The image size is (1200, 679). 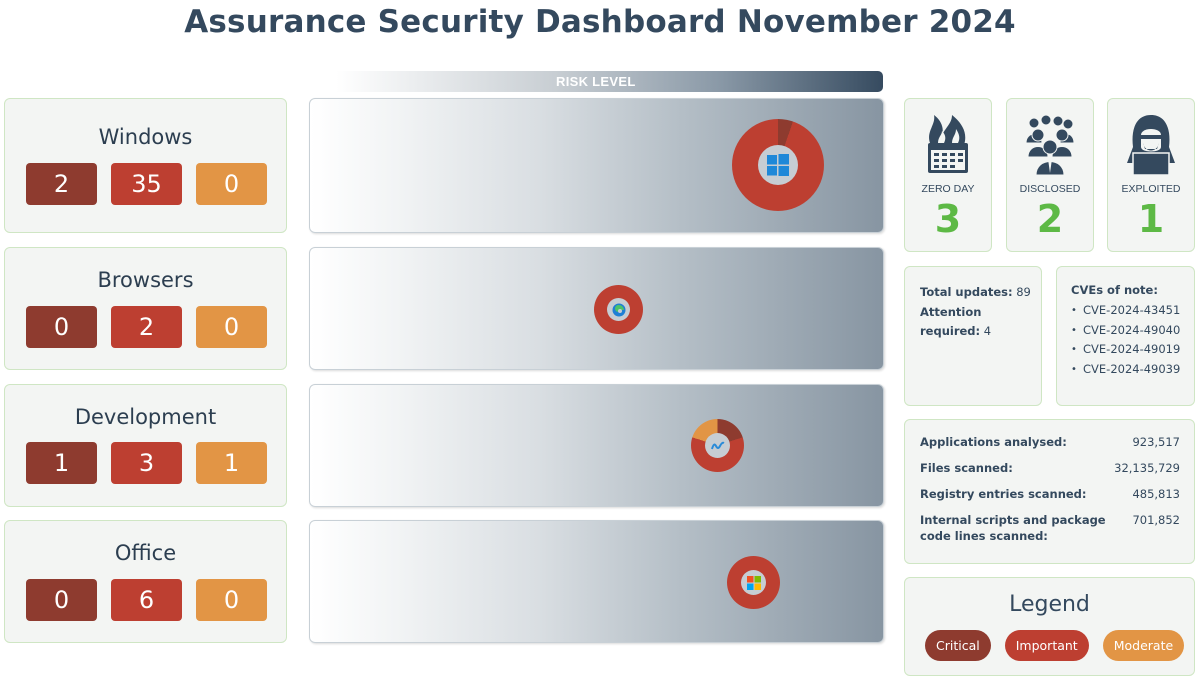 I want to click on attention-required-label: Attention required:, so click(x=951, y=321).